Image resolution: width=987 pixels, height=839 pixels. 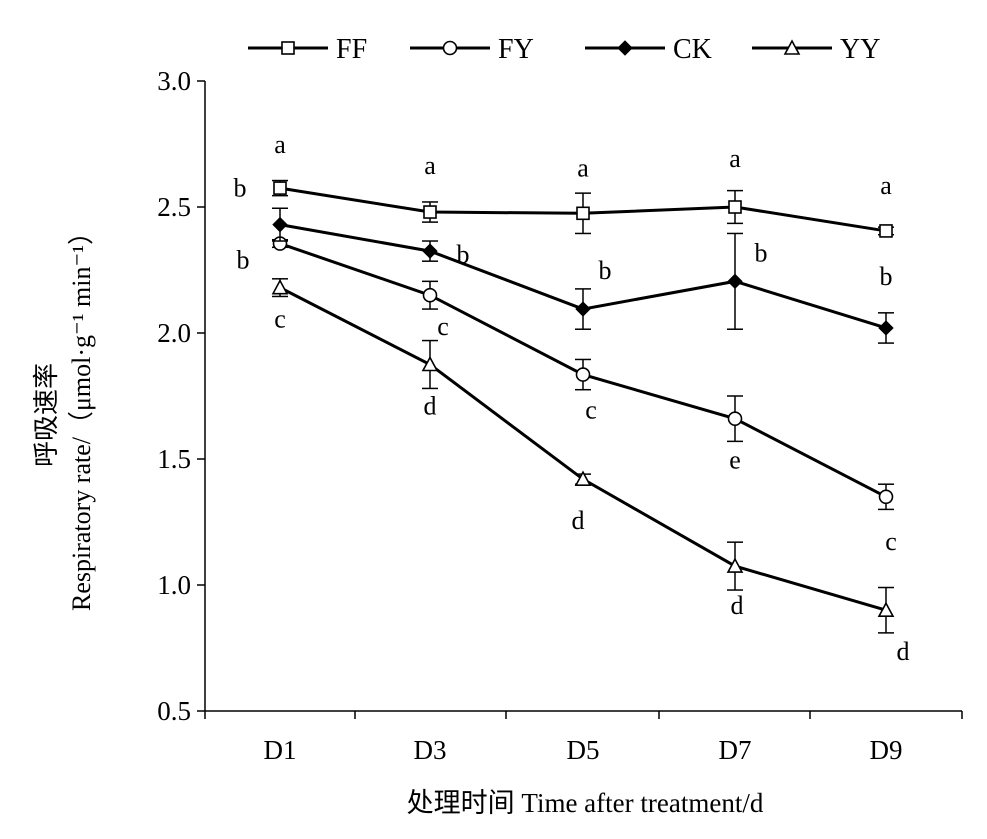 What do you see at coordinates (516, 49) in the screenshot?
I see `legend-label: FY` at bounding box center [516, 49].